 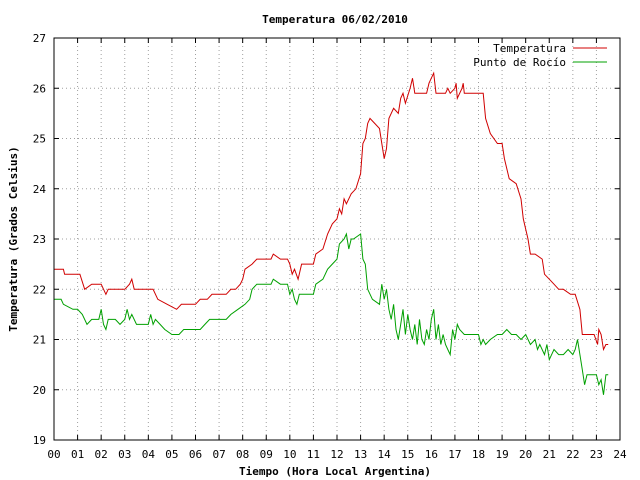 I want to click on x-tick-label: 05, so click(x=171, y=454).